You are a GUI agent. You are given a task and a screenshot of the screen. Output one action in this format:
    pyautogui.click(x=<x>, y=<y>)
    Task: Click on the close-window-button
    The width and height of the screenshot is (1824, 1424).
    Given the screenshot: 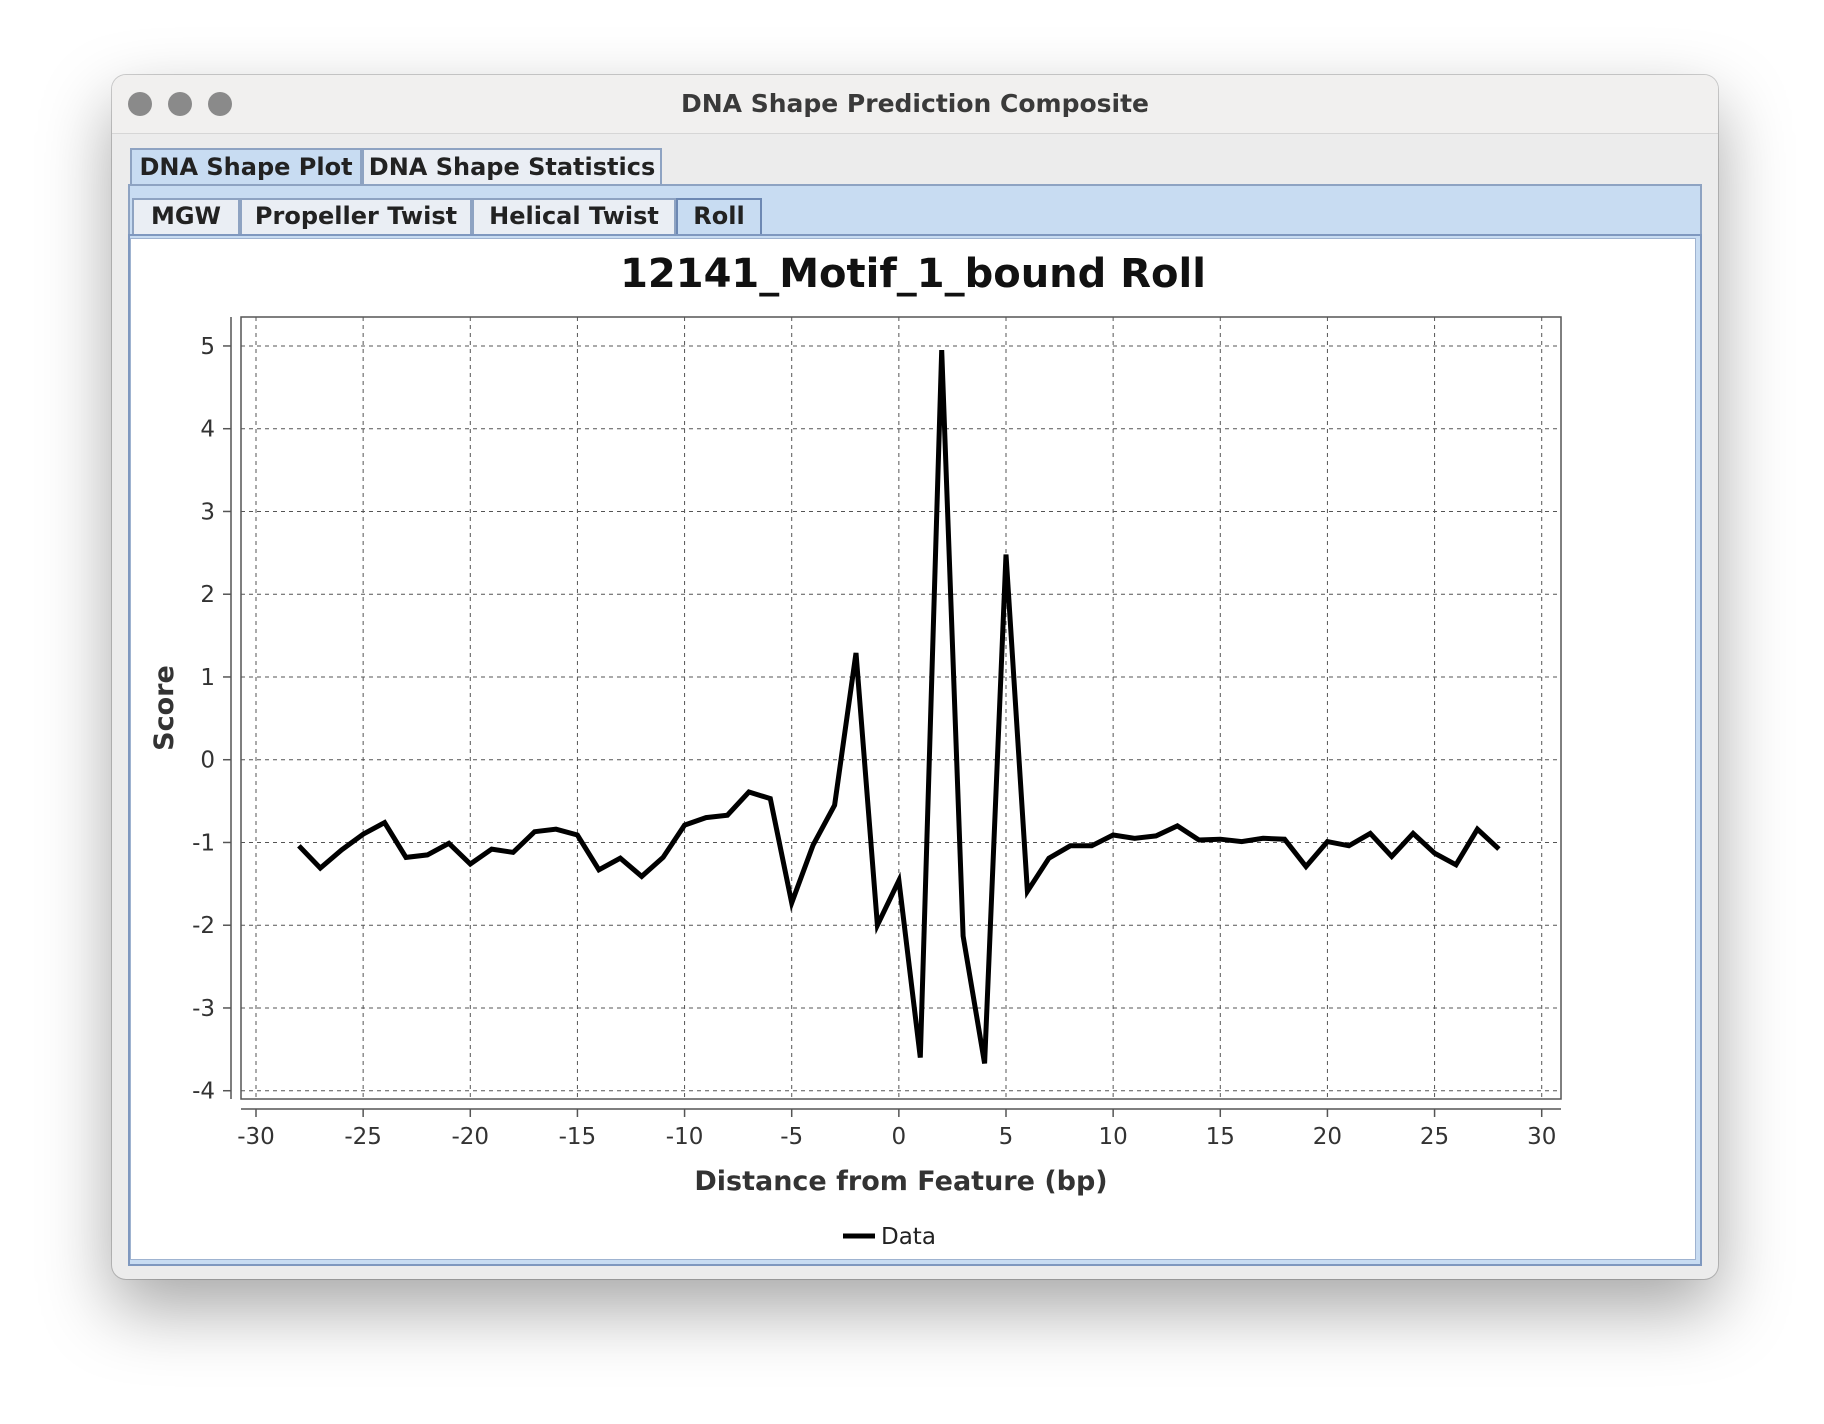 What is the action you would take?
    pyautogui.click(x=140, y=104)
    